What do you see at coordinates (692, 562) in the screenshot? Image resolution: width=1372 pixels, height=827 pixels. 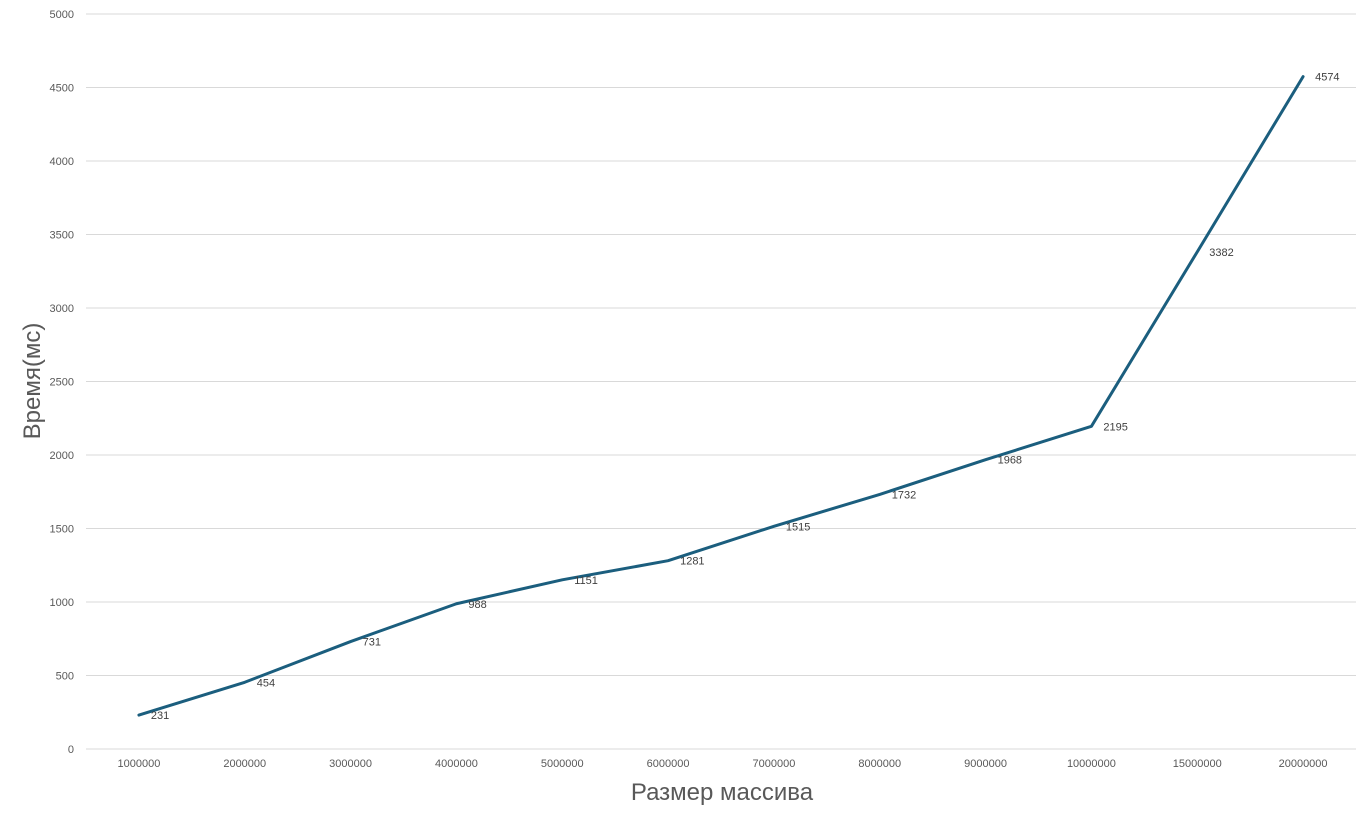 I see `data-label: 1281` at bounding box center [692, 562].